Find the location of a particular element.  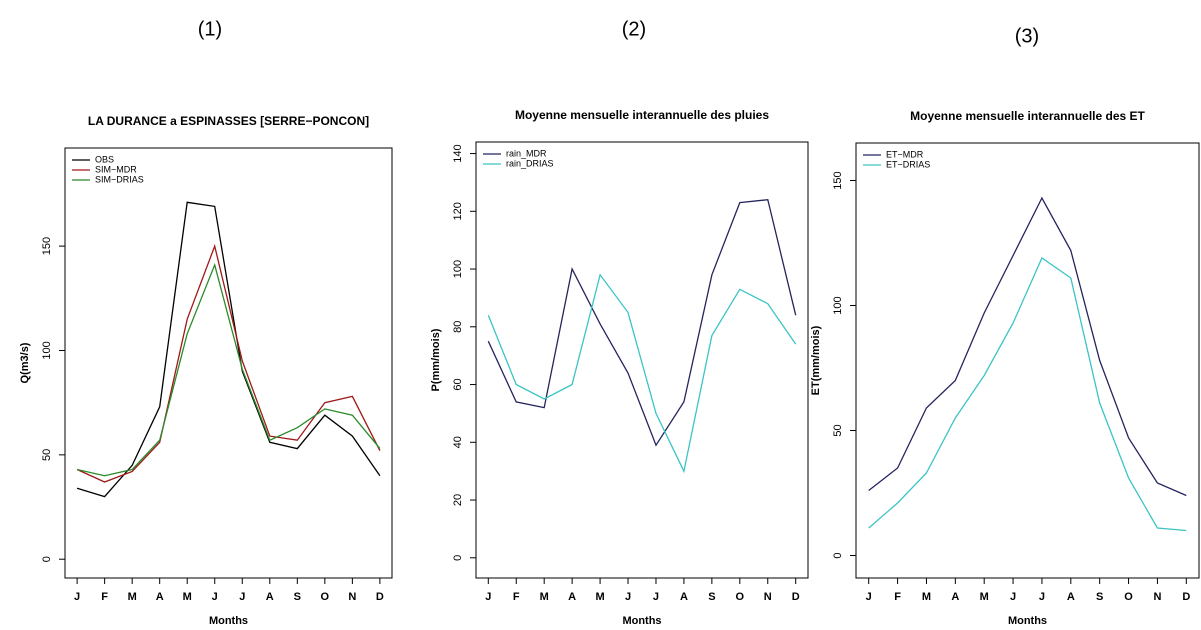

y-tick-label: 20 is located at coordinates (458, 500).